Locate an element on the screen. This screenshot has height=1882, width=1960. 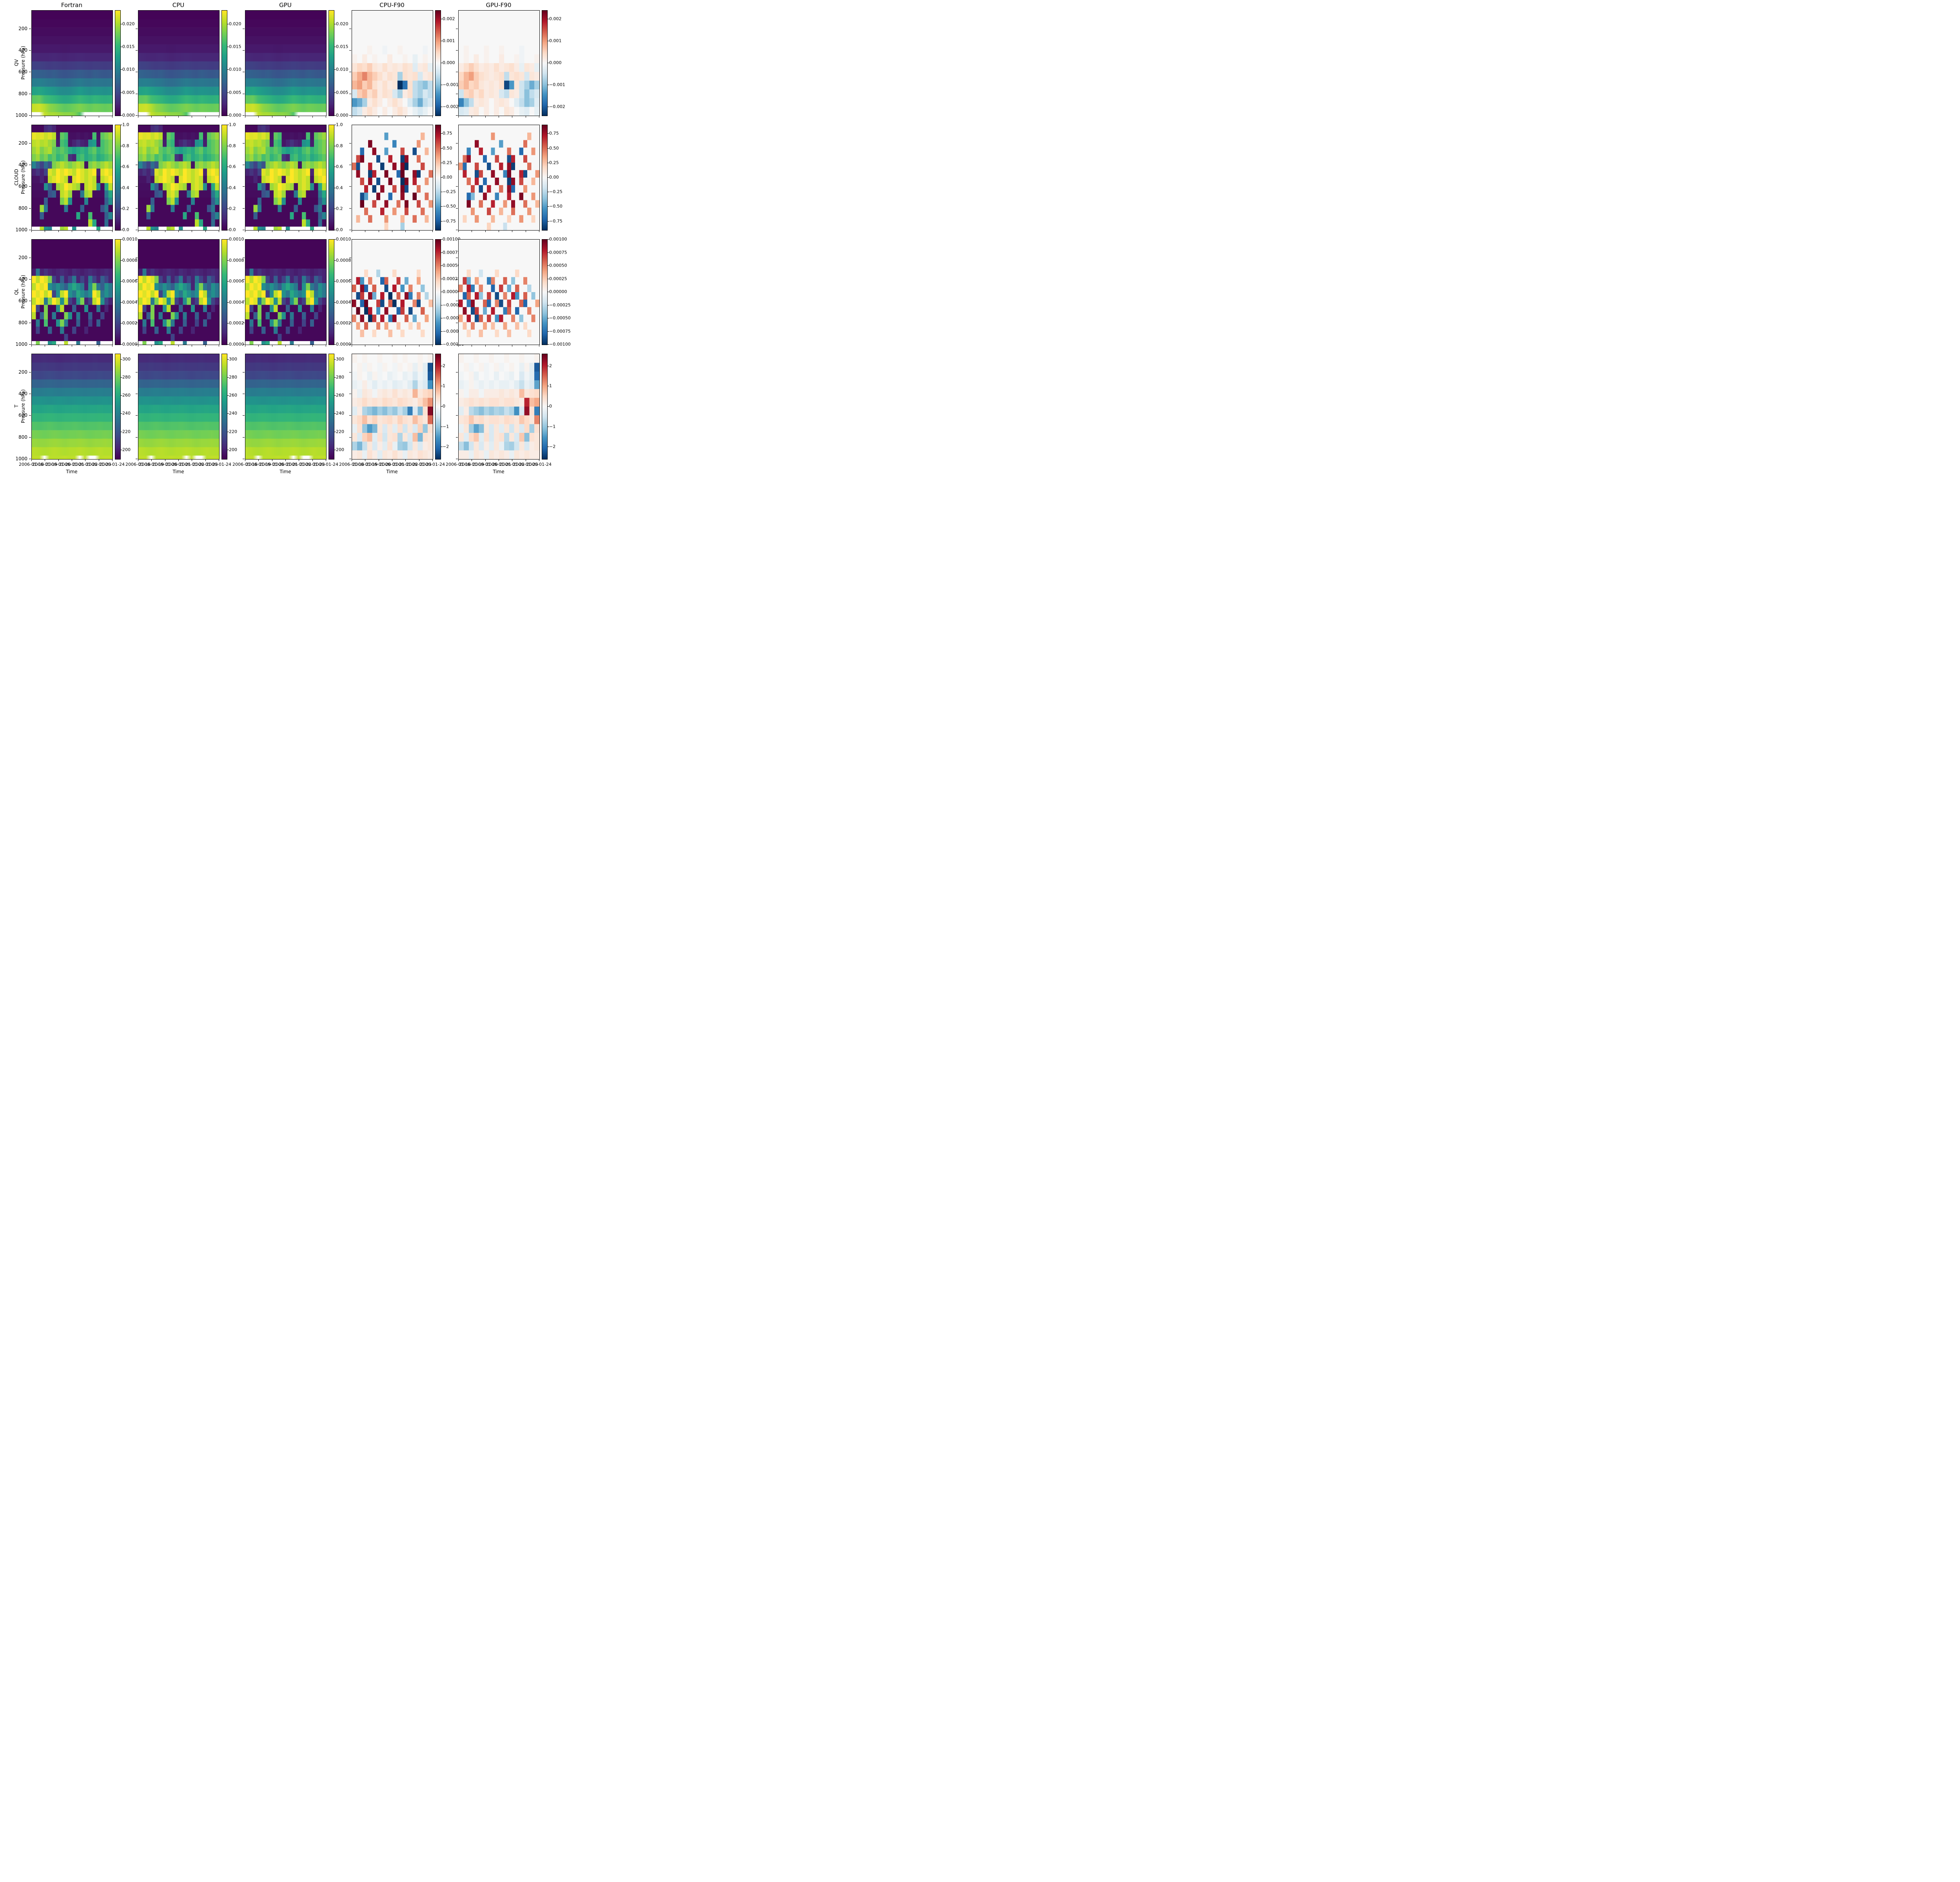
panel-QL-Fortran is located at coordinates (72, 292).